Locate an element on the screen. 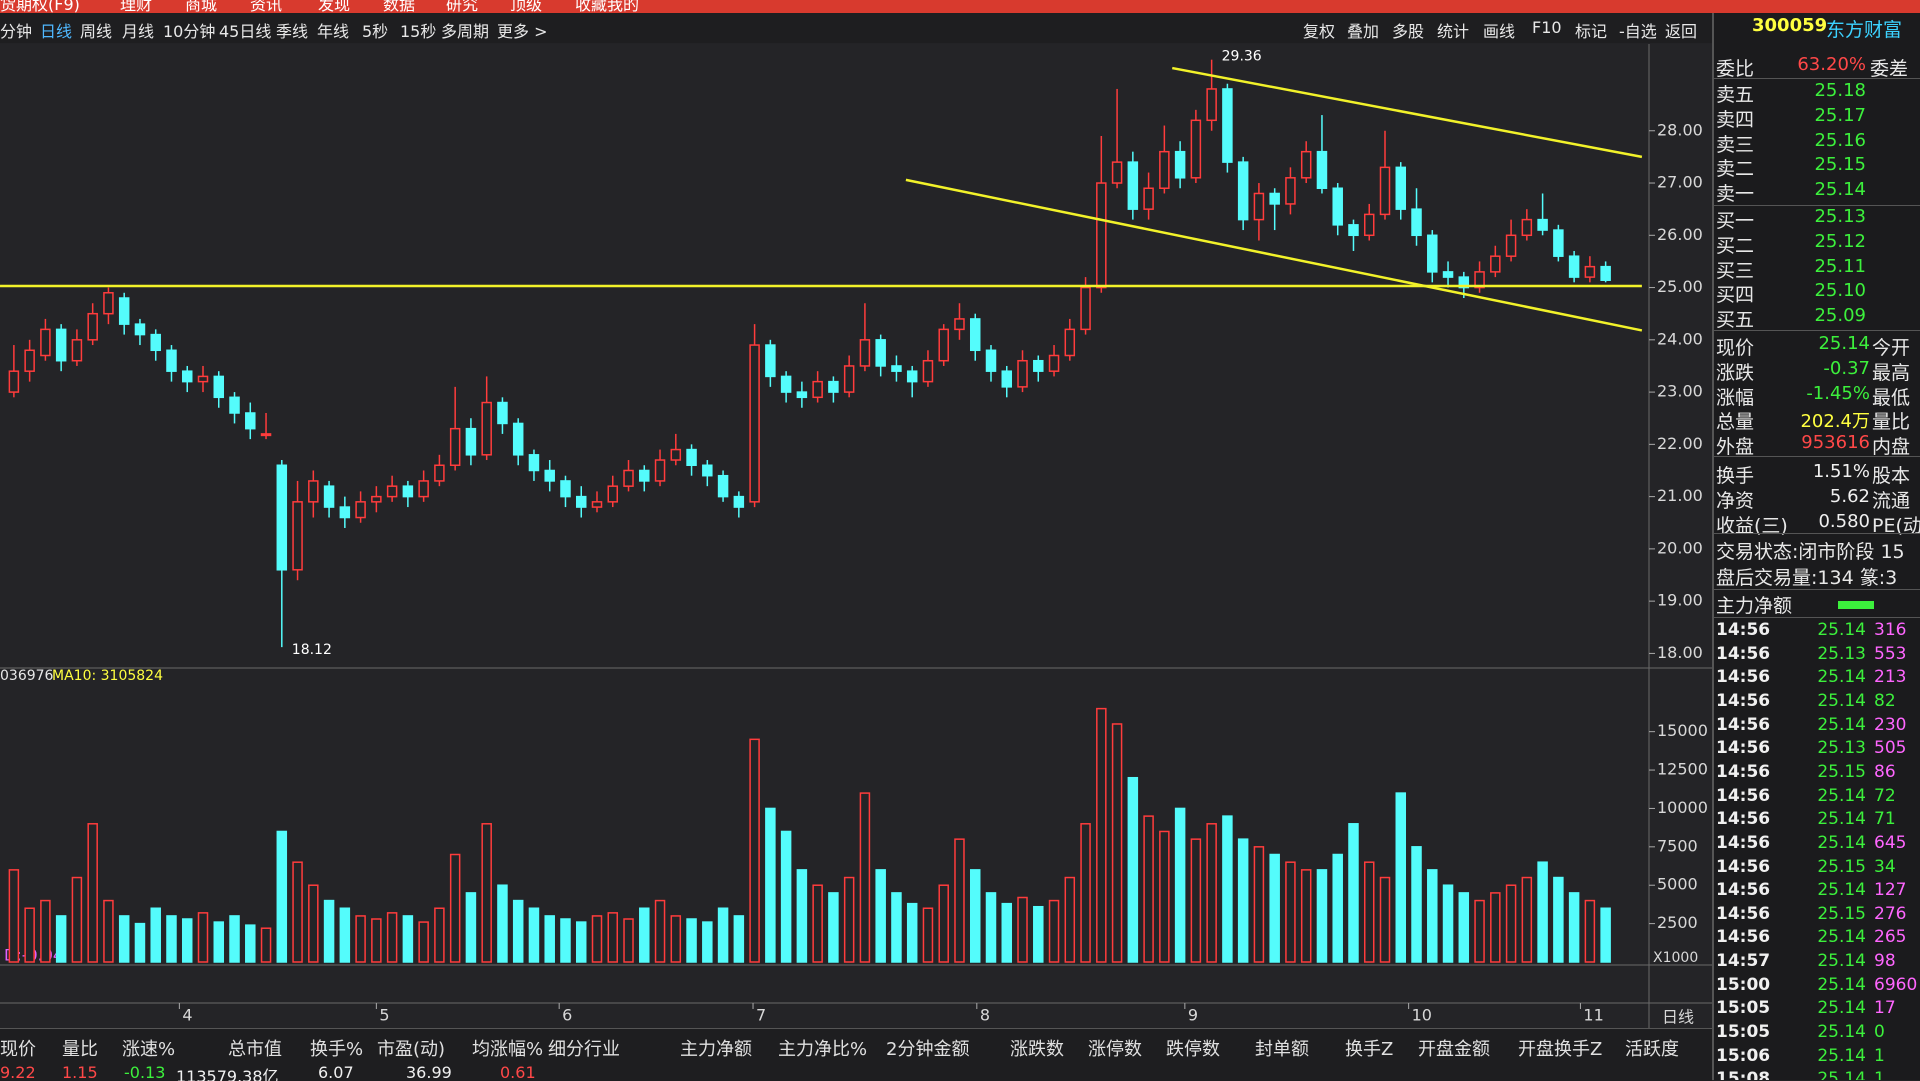 This screenshot has width=1920, height=1081. period-tab: 15秒 is located at coordinates (418, 31).